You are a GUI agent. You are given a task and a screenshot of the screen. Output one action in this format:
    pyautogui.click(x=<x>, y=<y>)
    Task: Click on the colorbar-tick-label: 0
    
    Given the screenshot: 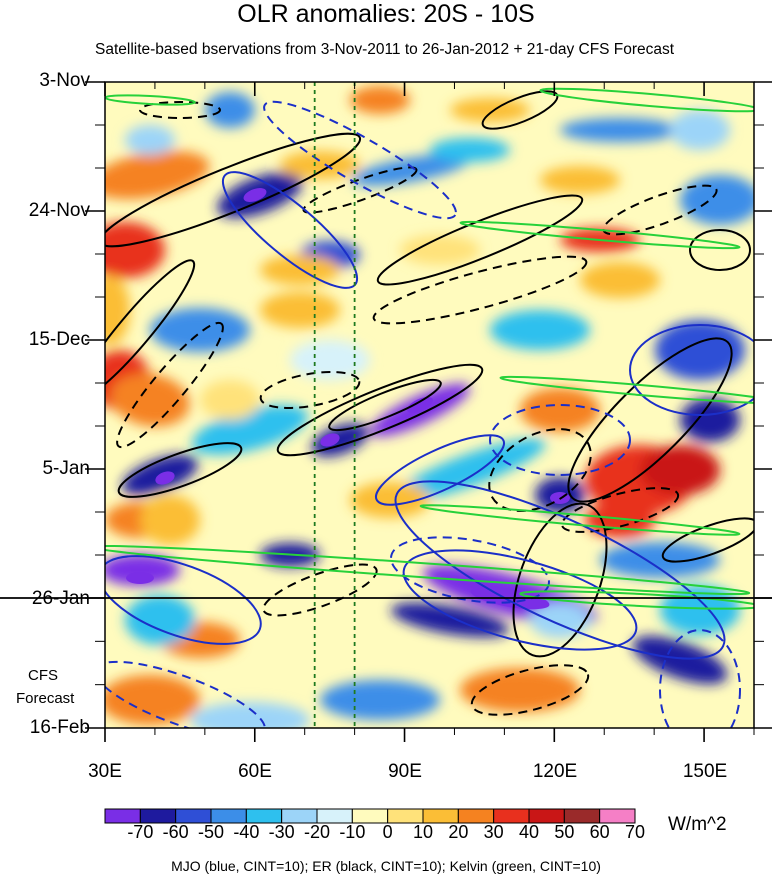 What is the action you would take?
    pyautogui.click(x=387, y=832)
    